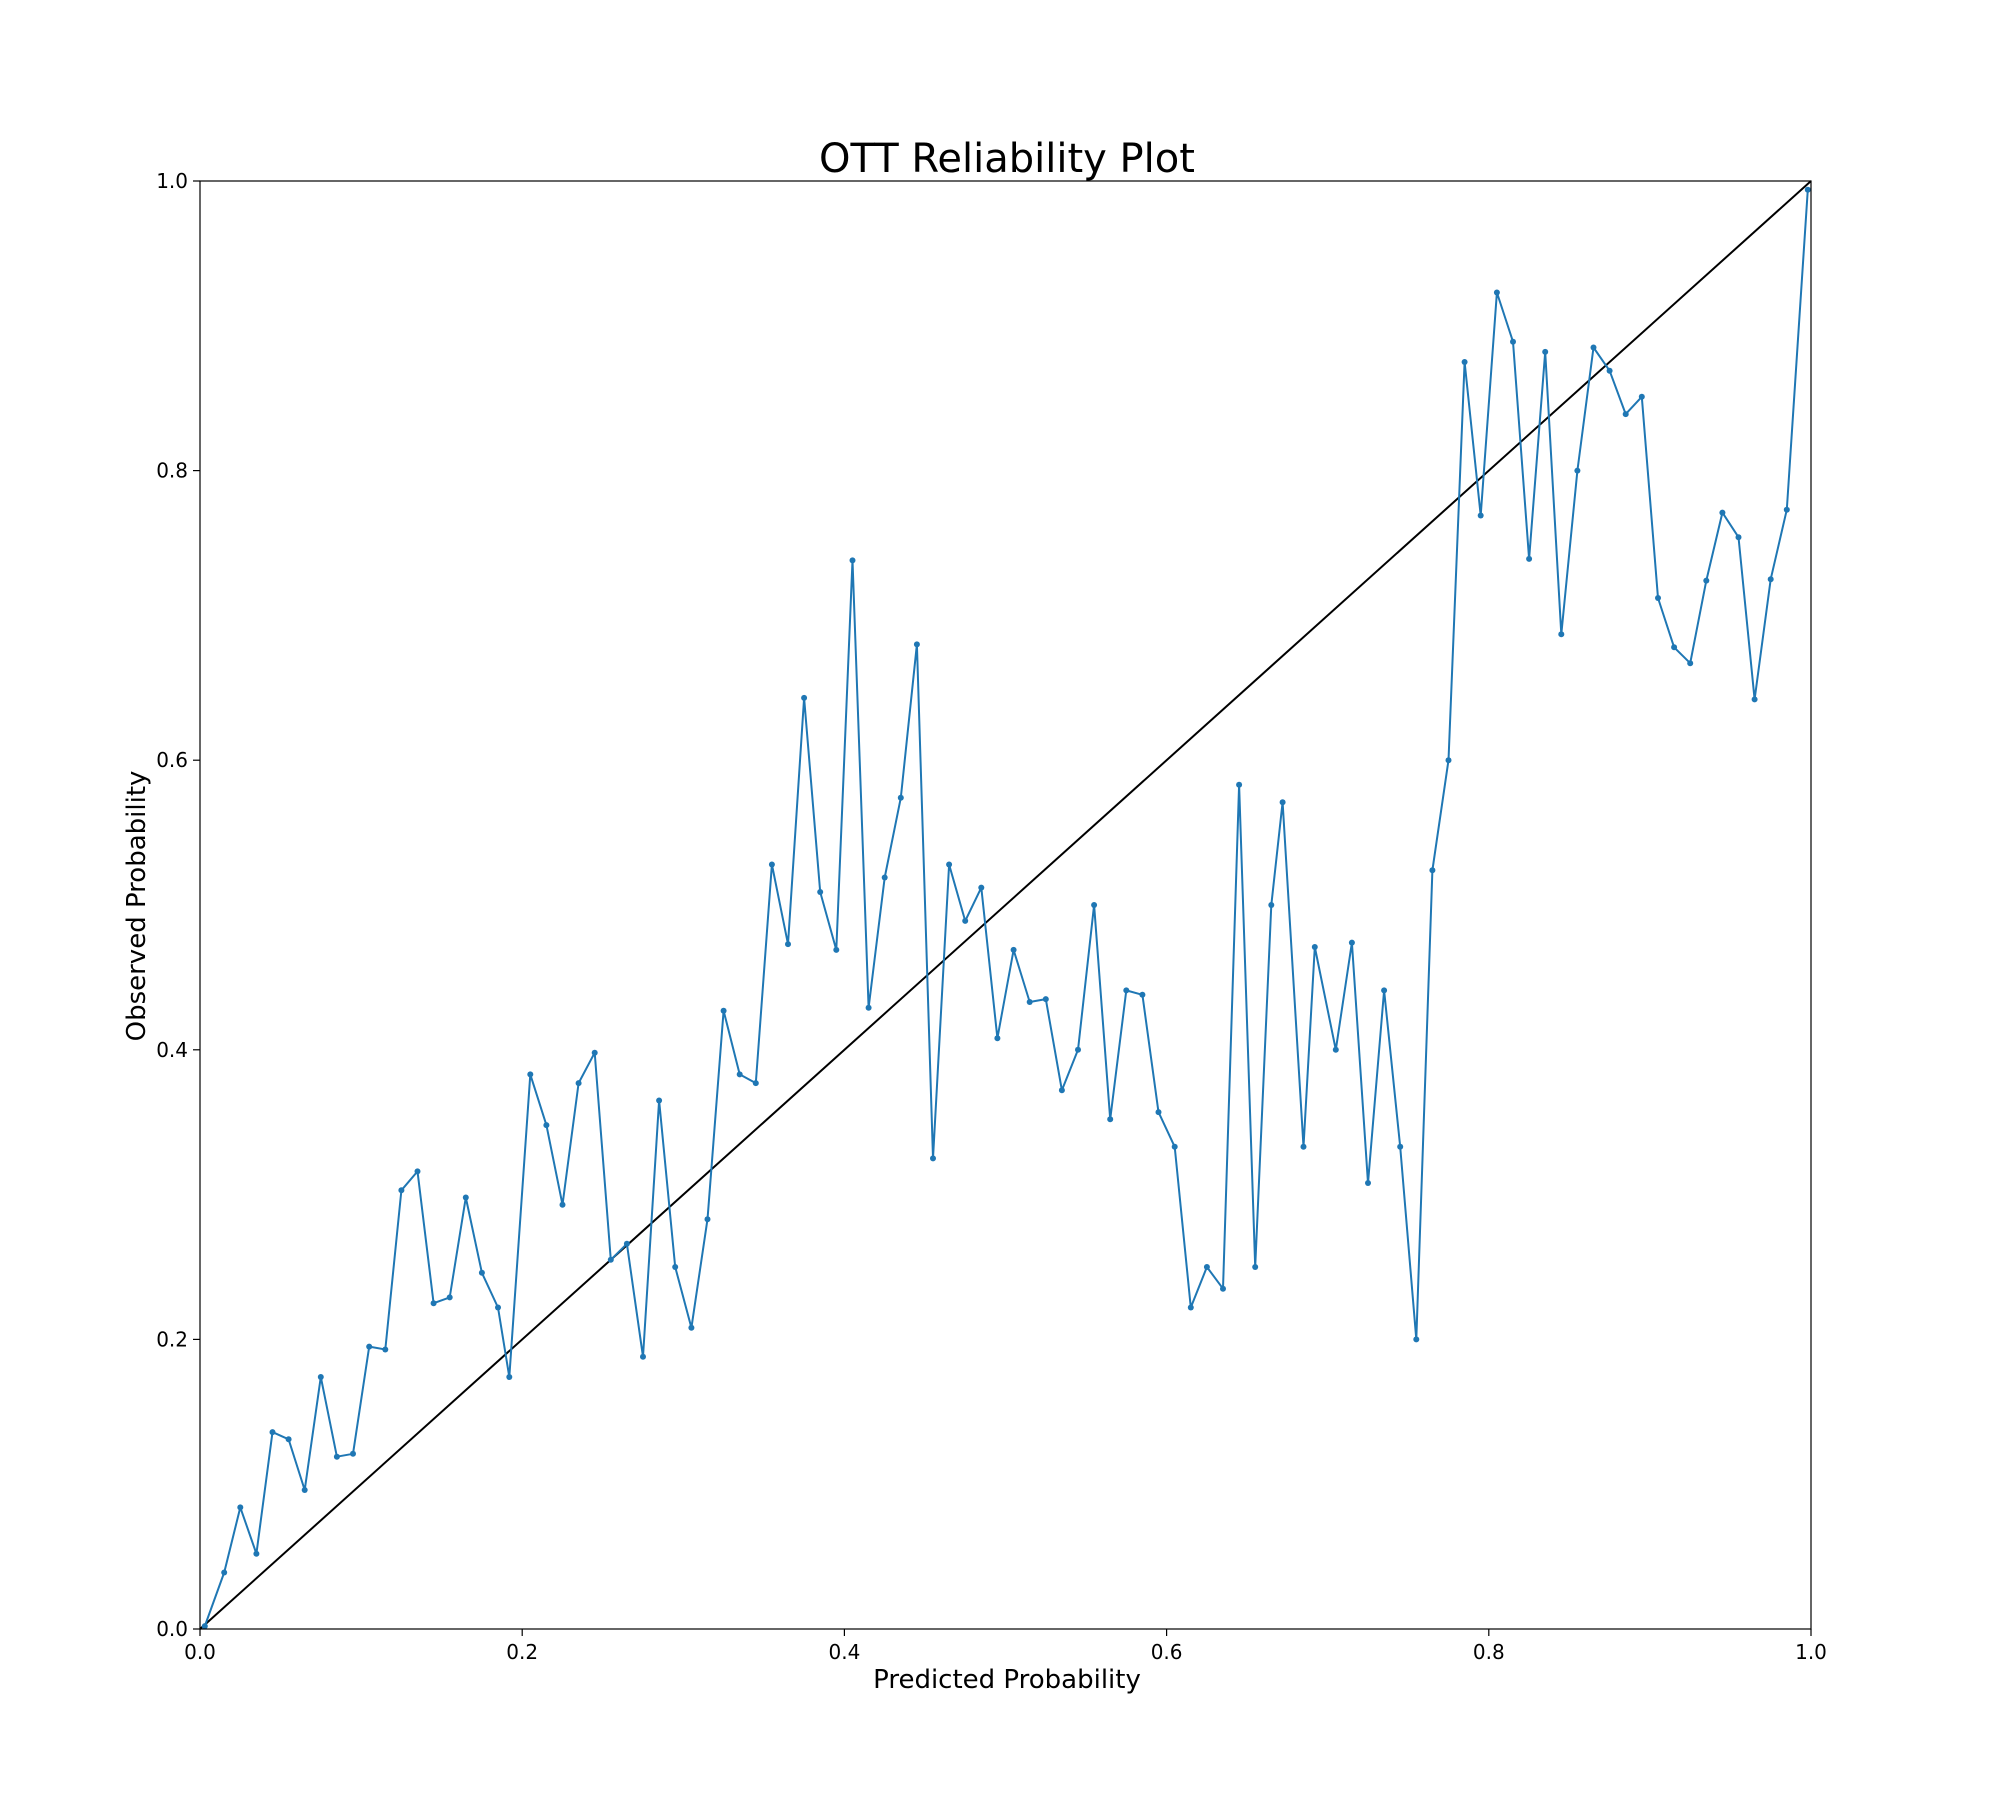 The image size is (2000, 1800). I want to click on x-tick-label: 0.2, so click(522, 1652).